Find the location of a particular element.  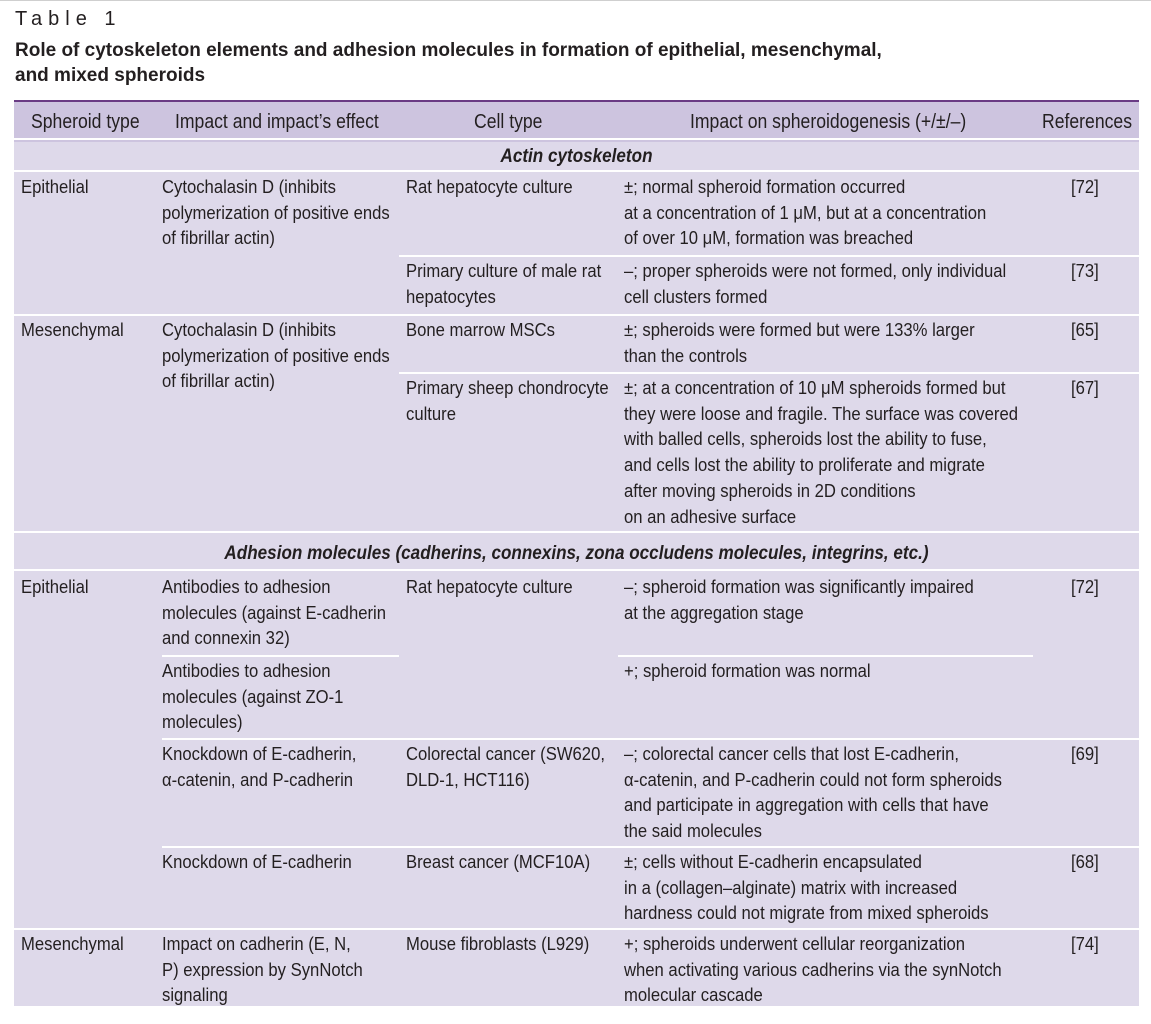

cell-line: signaling is located at coordinates (195, 995).